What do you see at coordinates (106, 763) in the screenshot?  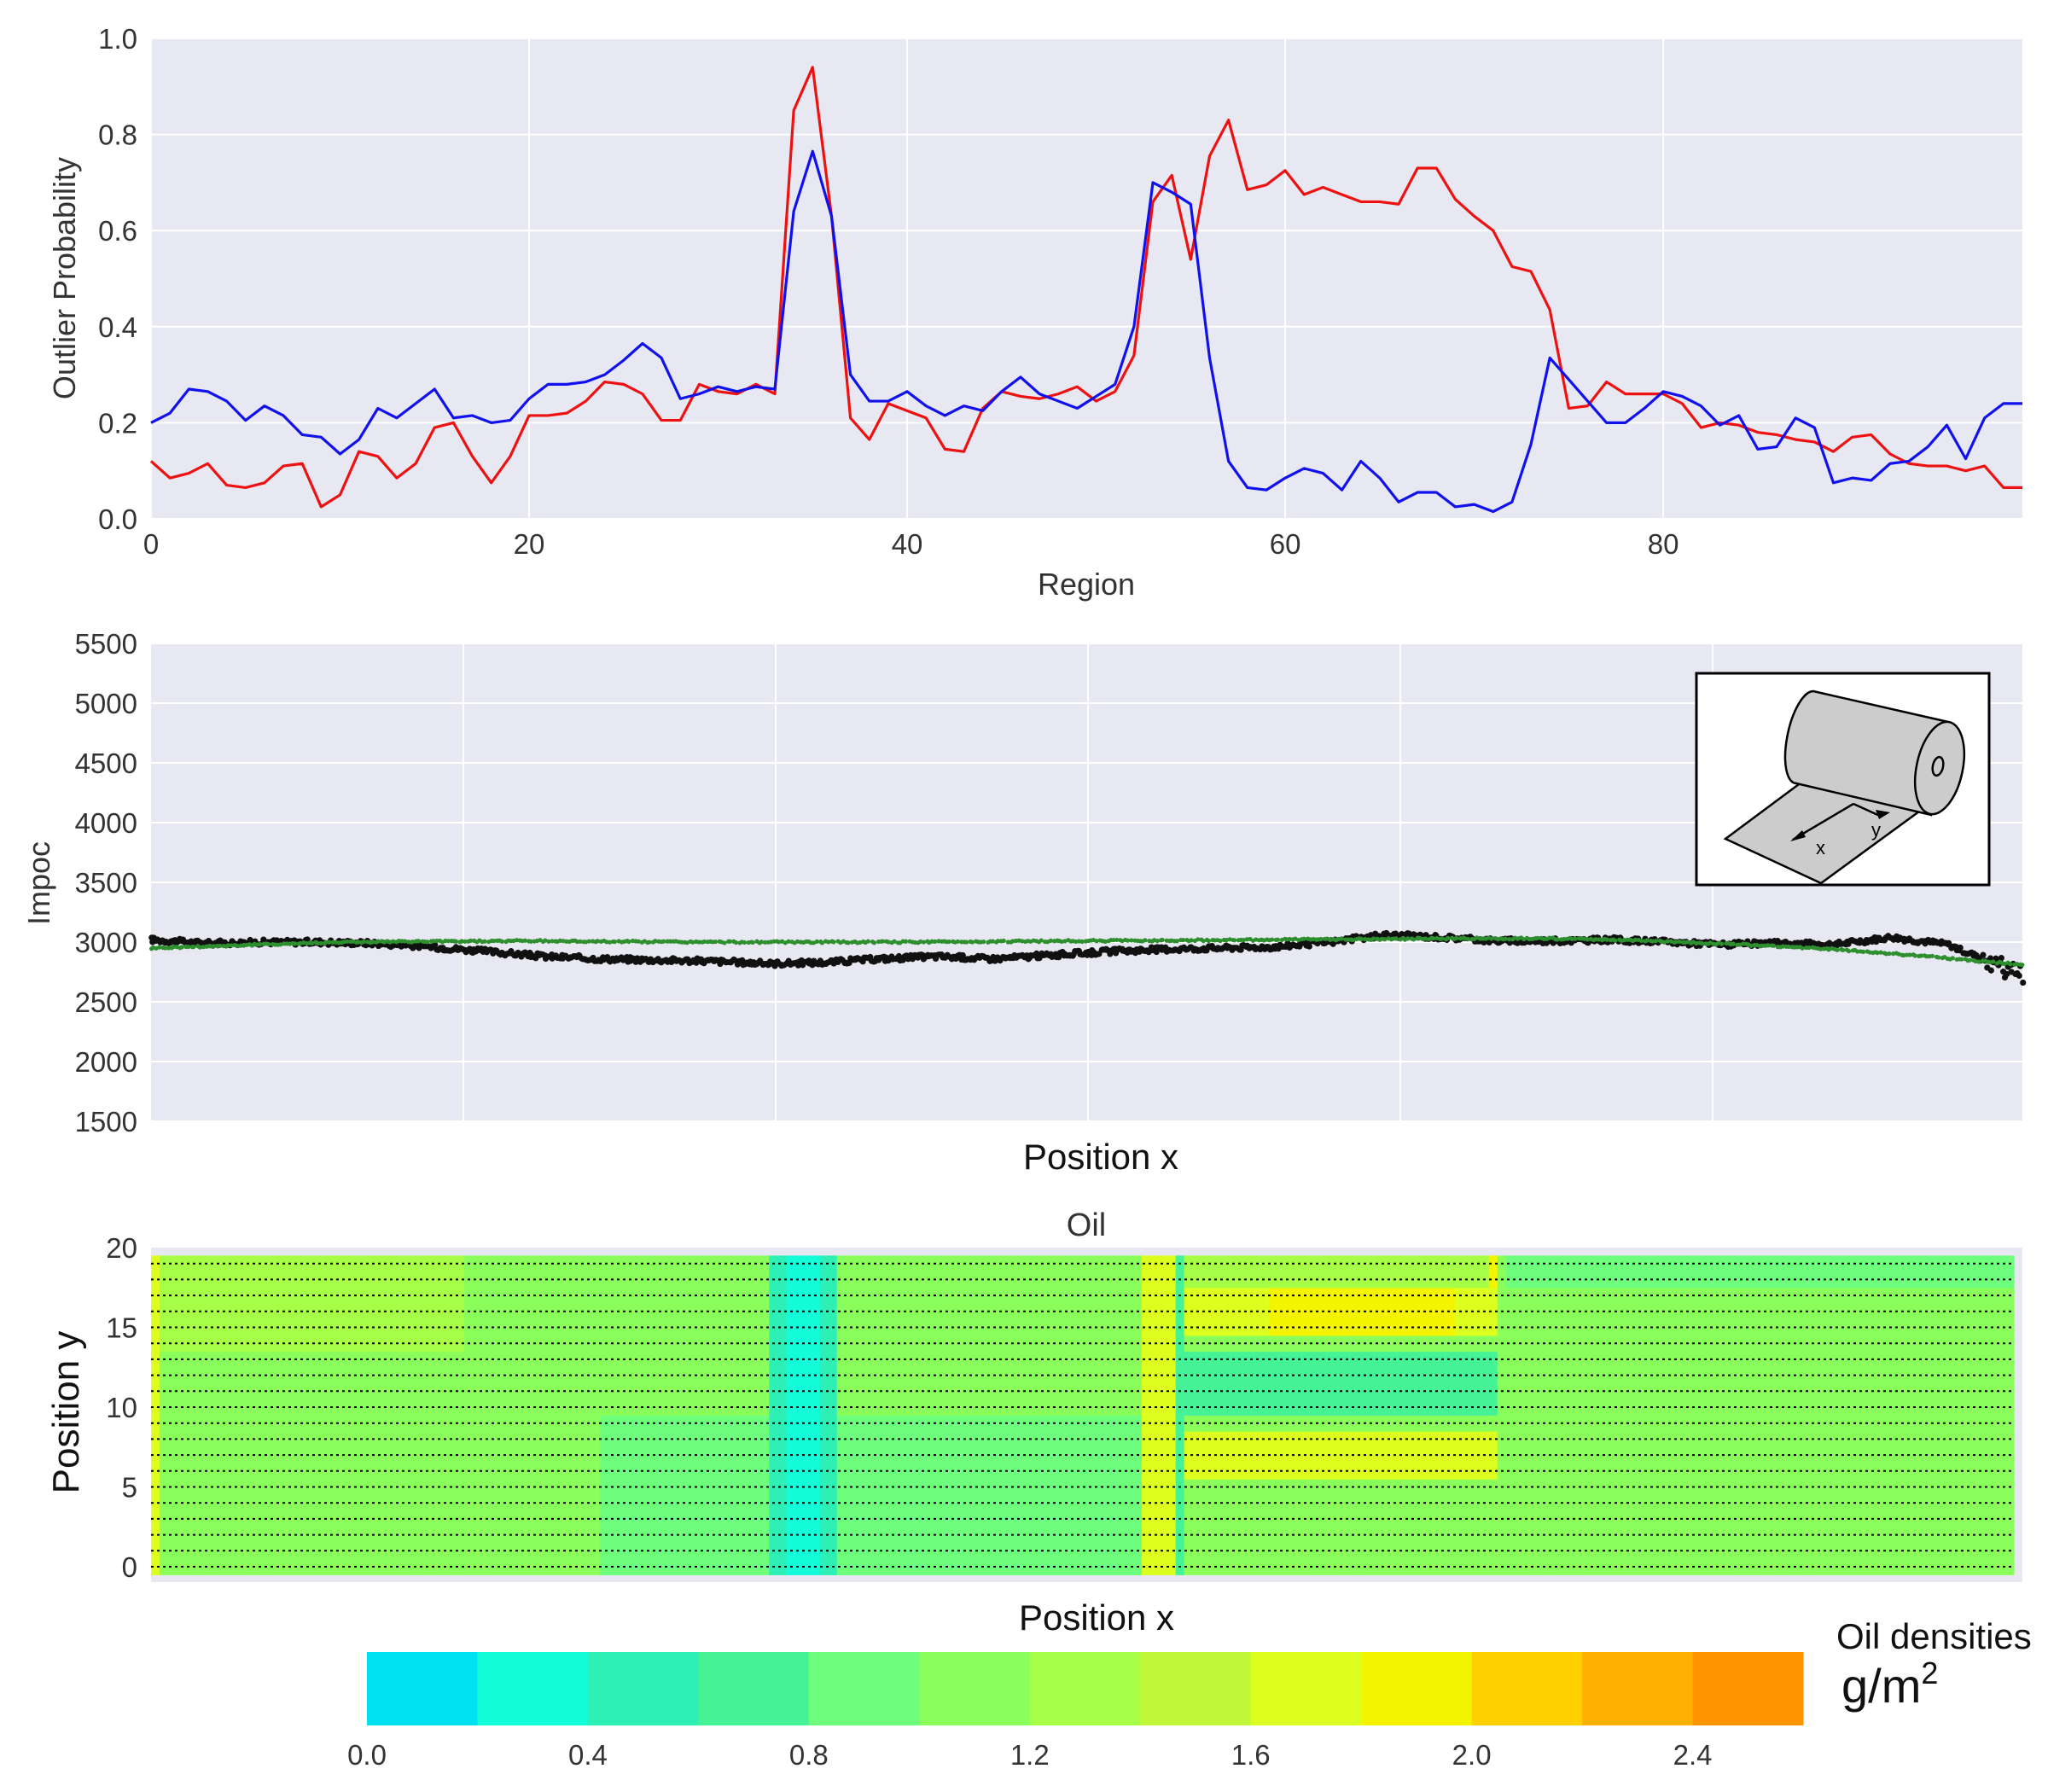 I see `y-tick-label: 4500` at bounding box center [106, 763].